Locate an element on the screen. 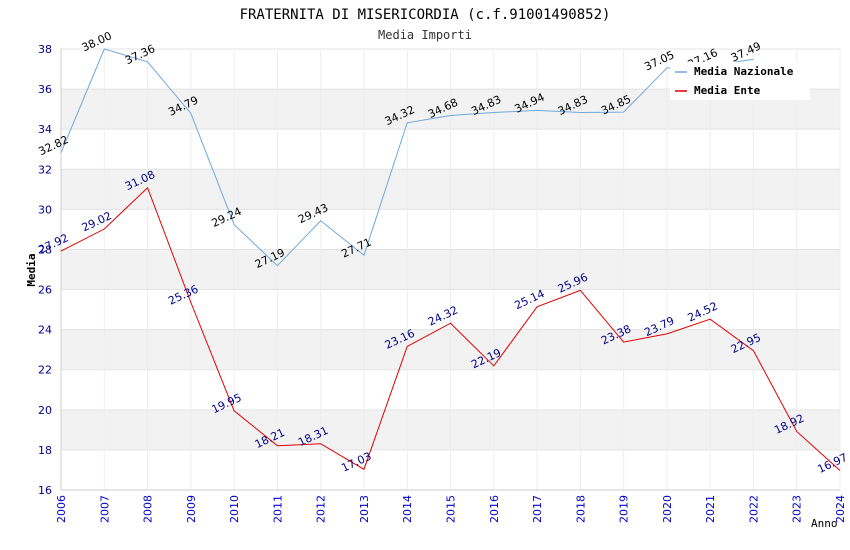  x-tick-label: 2006 is located at coordinates (61, 509).